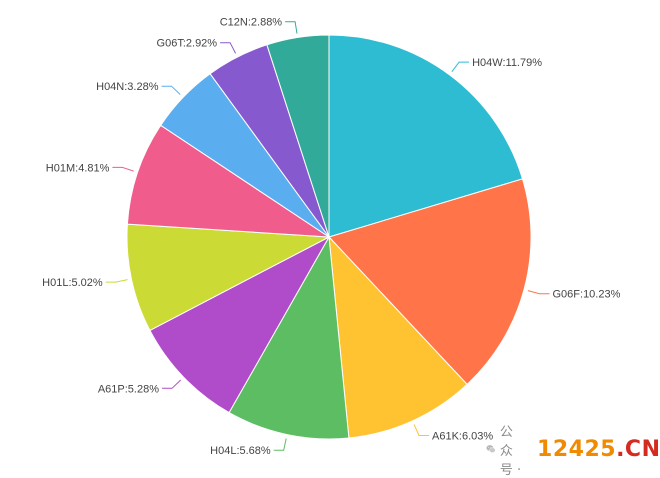 The width and height of the screenshot is (660, 478). Describe the element at coordinates (123, 169) in the screenshot. I see `label-line-h01m` at that location.